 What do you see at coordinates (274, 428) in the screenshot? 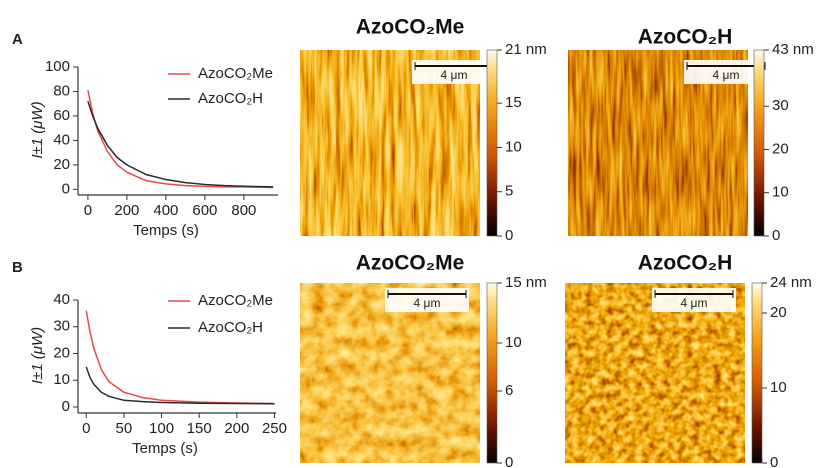
I see `x-tick-label: 250` at bounding box center [274, 428].